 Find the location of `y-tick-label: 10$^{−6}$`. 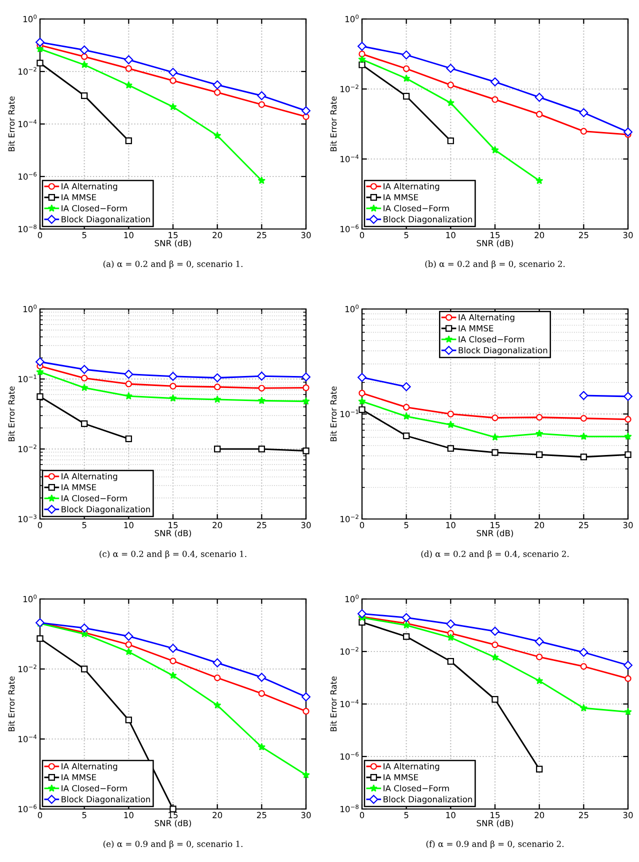

y-tick-label: 10$^{−6}$ is located at coordinates (349, 756).